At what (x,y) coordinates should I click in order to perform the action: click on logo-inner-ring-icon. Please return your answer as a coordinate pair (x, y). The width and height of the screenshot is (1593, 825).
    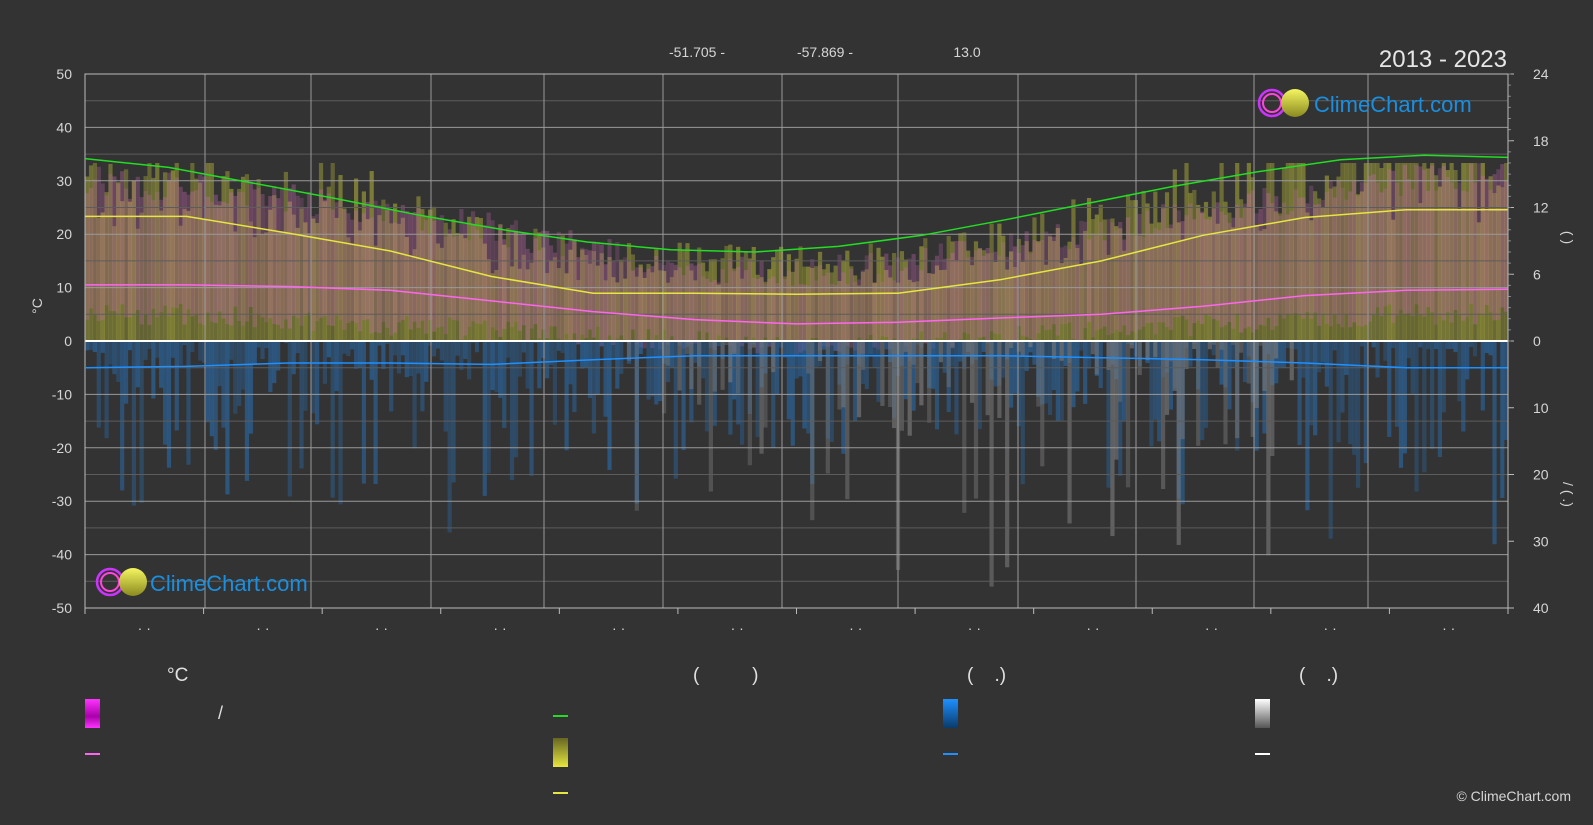
    Looking at the image, I should click on (110, 582).